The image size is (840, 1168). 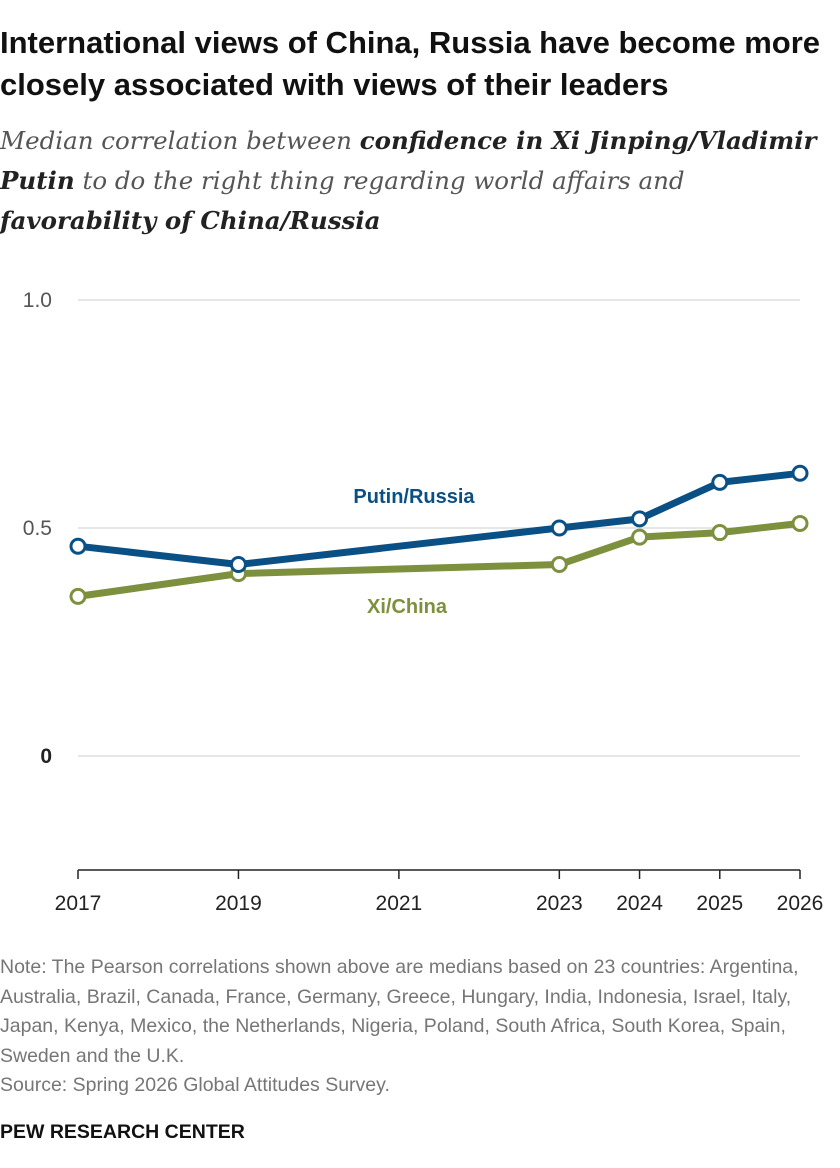 I want to click on y-tick-label: 0, so click(x=46, y=756).